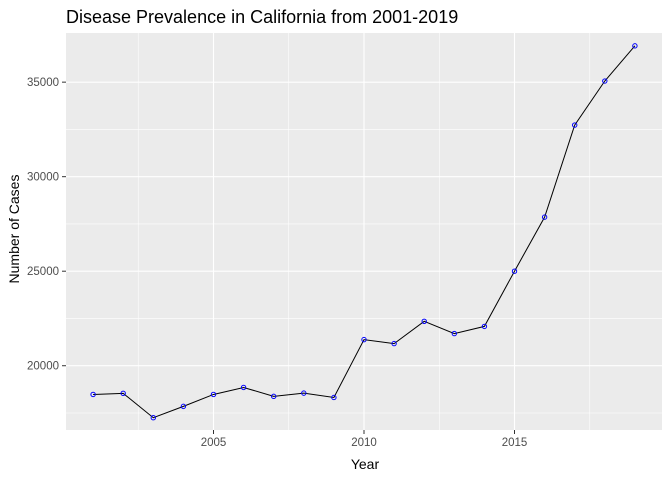 The width and height of the screenshot is (672, 480). I want to click on x-tick-label: 2005, so click(214, 443).